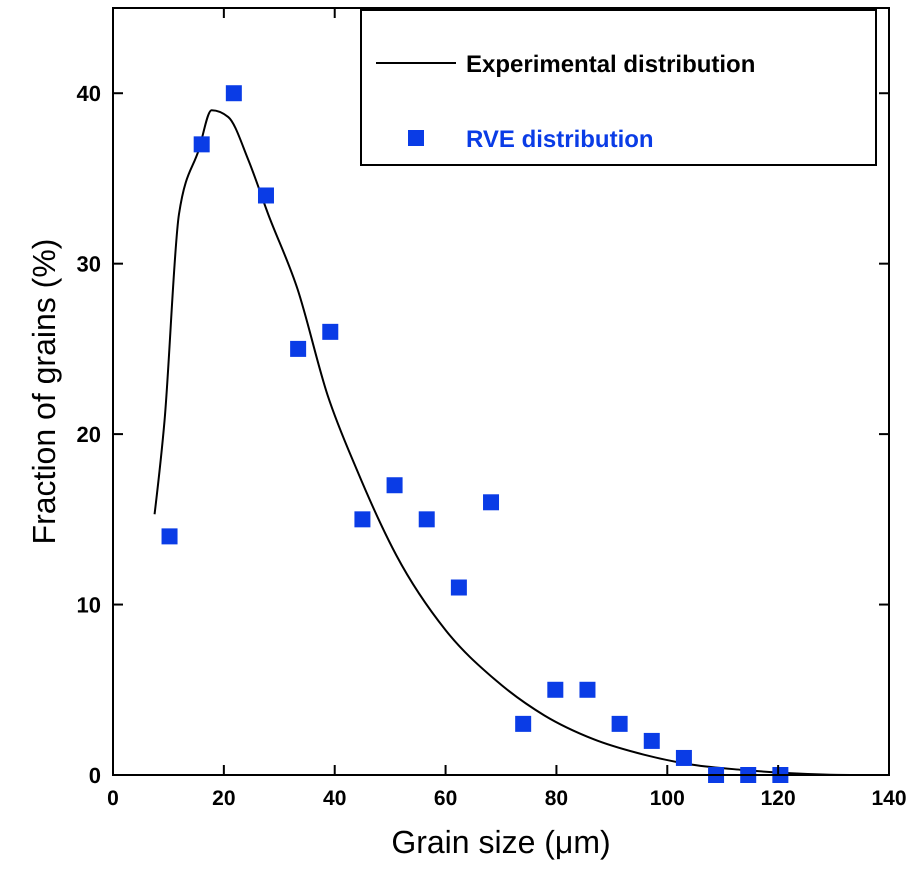  I want to click on x-axis-title: Grain size (μm), so click(501, 842).